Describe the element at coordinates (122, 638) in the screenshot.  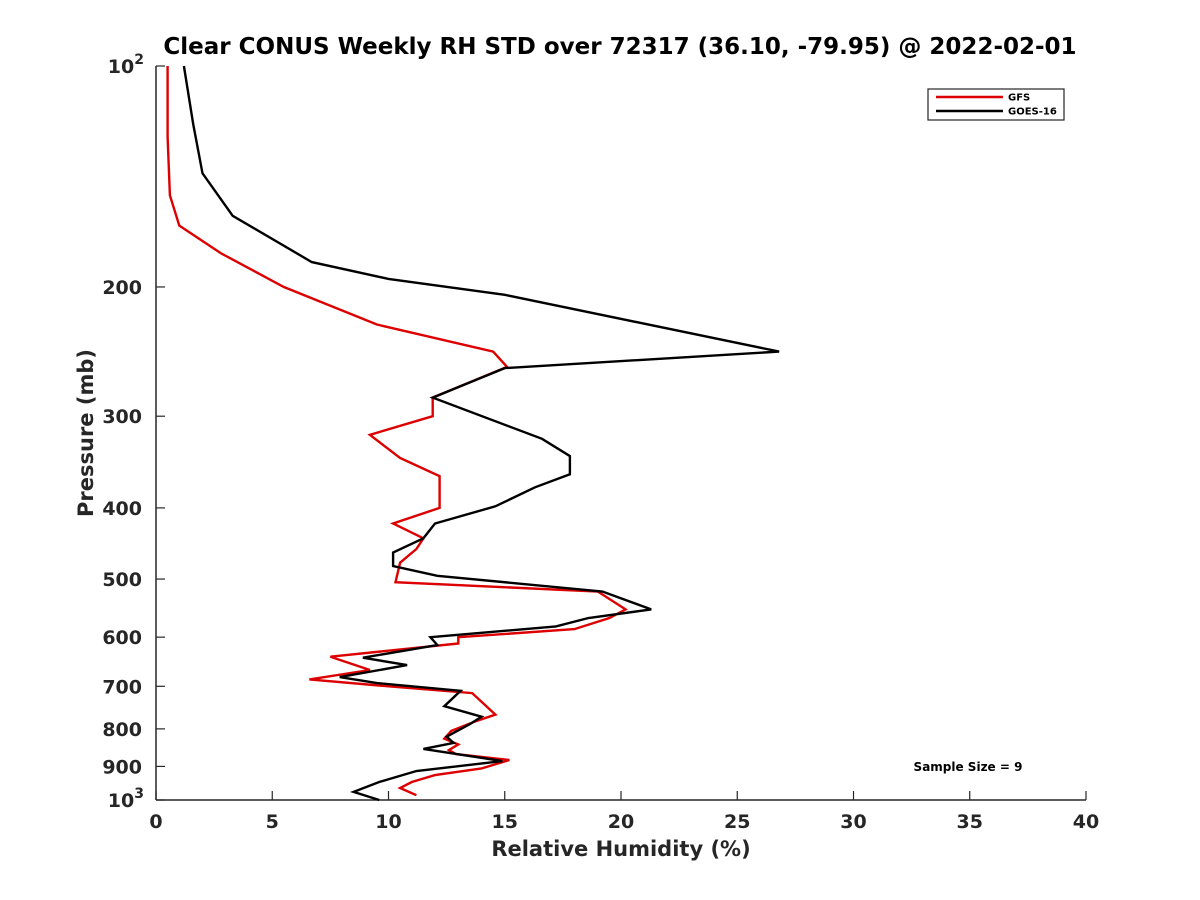
I see `y-tick-label: 600` at that location.